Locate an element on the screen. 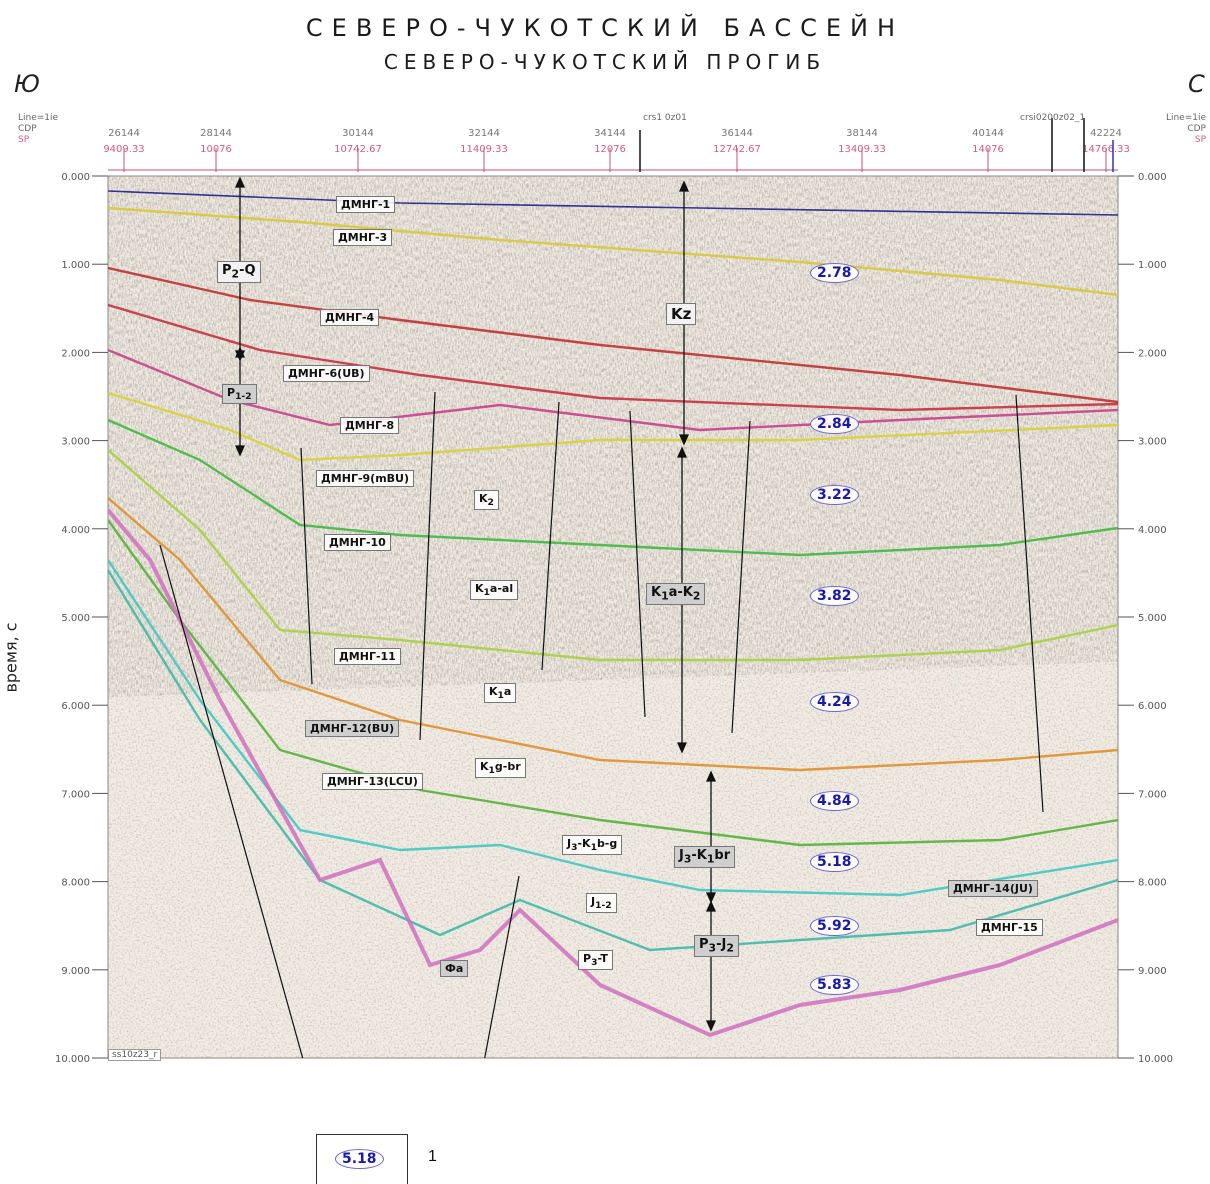 This screenshot has height=1184, width=1210. velocity-ellipse: 4.84 is located at coordinates (834, 801).